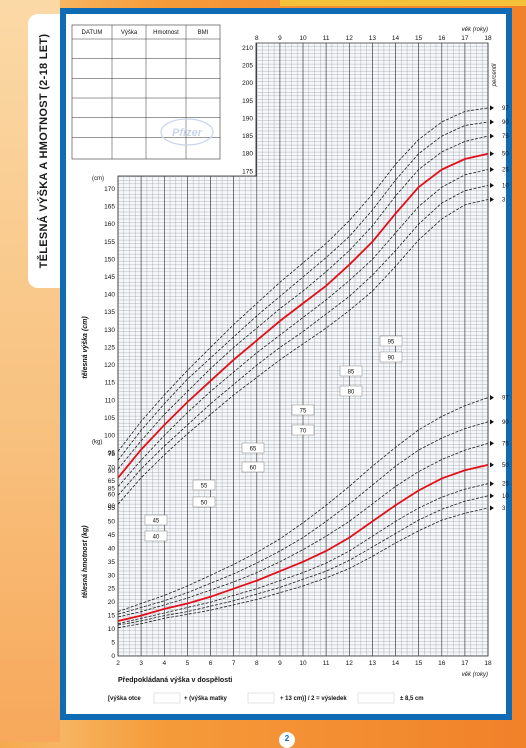 This screenshot has height=748, width=526. I want to click on weight-tick-label: 15, so click(112, 616).